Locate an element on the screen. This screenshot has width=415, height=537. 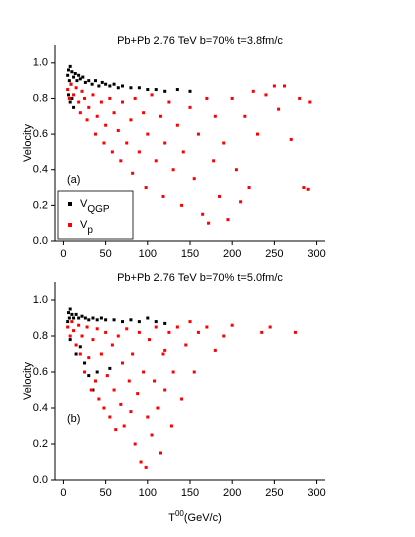
x-axis-label: T00(GeV/c) is located at coordinates (195, 516).